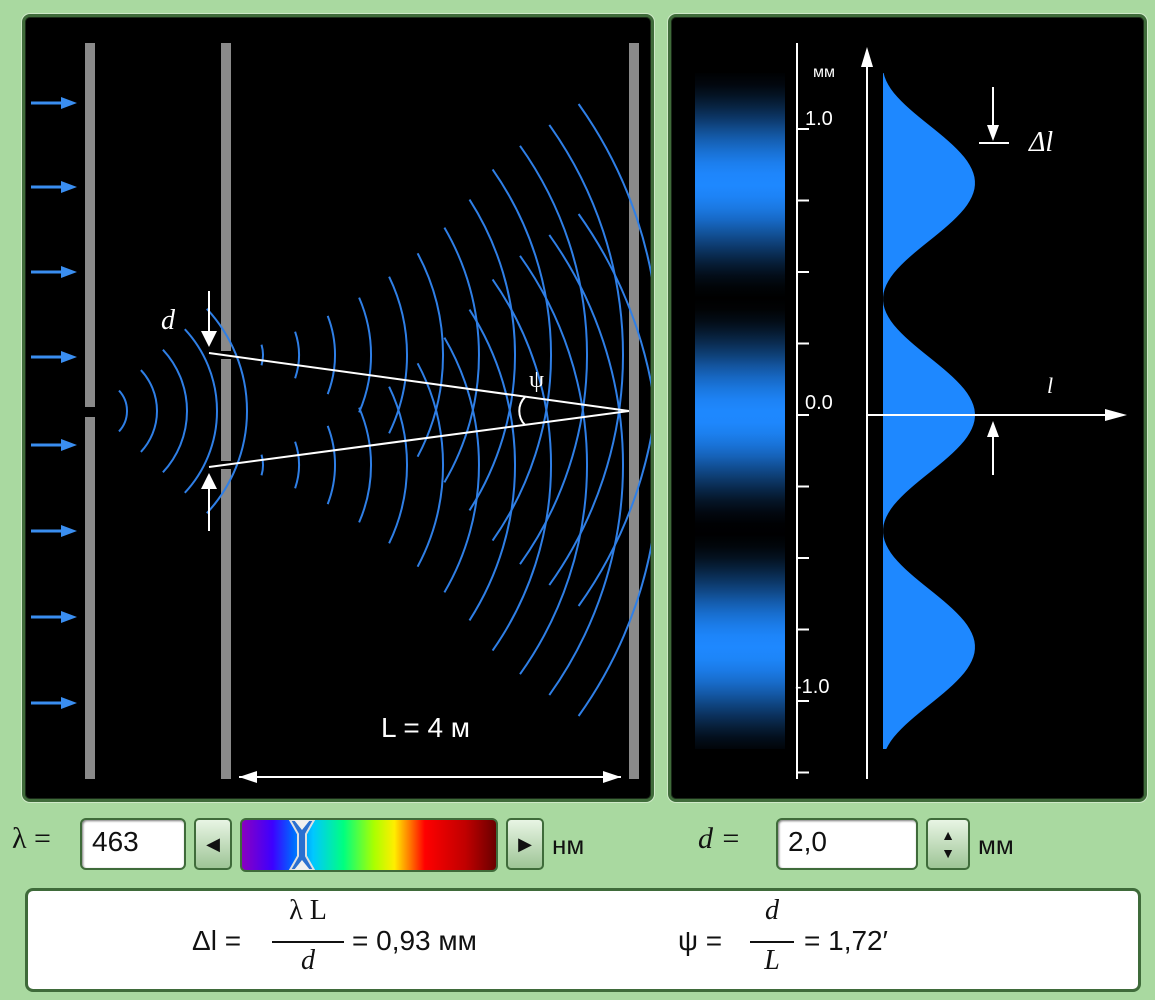 Image resolution: width=1155 pixels, height=1000 pixels. Describe the element at coordinates (993, 429) in the screenshot. I see `delta-arrow-bottom-head` at that location.